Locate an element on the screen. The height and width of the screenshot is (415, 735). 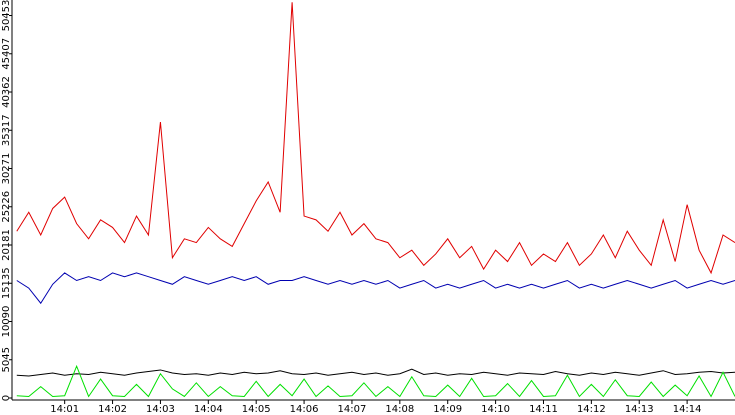
x-tick-label: 14:04 is located at coordinates (208, 409).